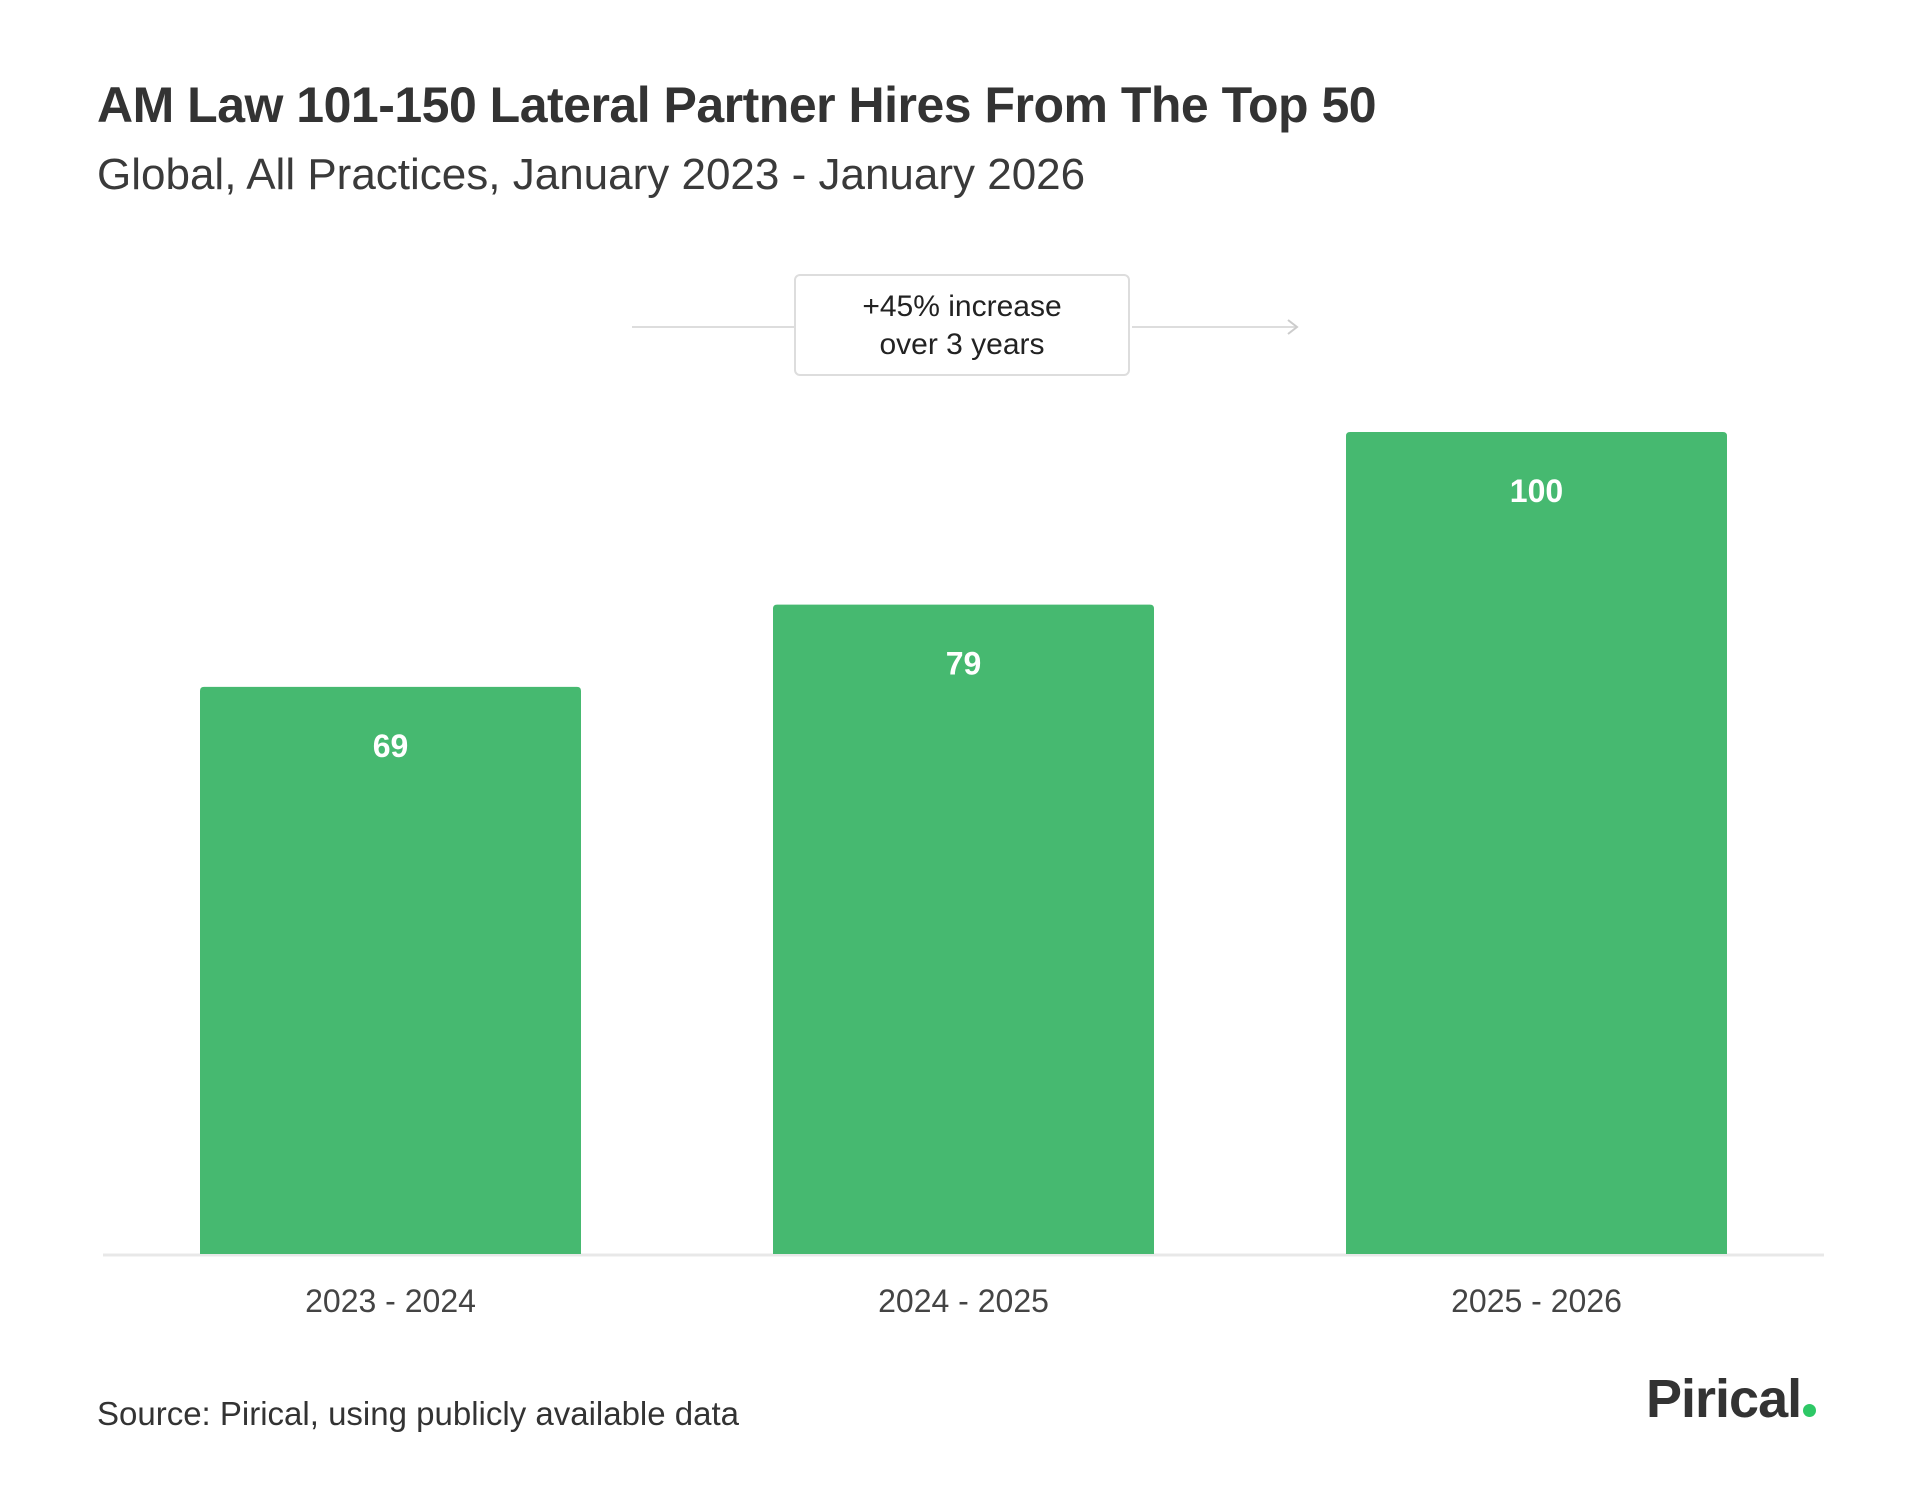  Describe the element at coordinates (963, 1301) in the screenshot. I see `x-tick-label: 2024 - 2025` at that location.